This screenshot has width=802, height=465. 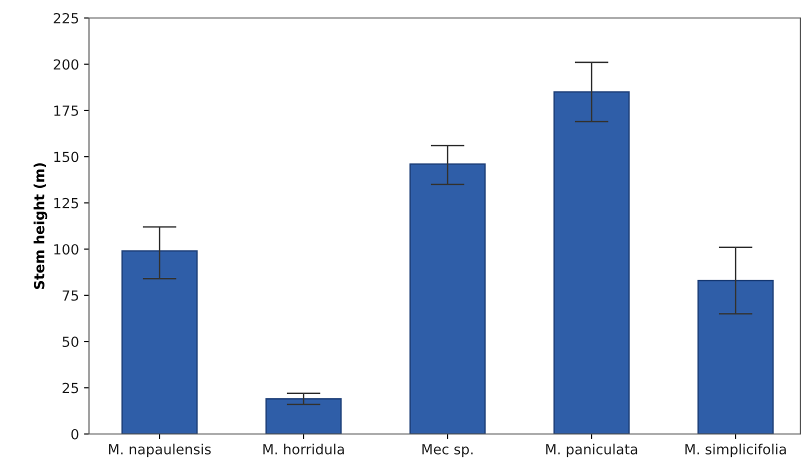 I want to click on y-tick-label: 0, so click(x=74, y=434).